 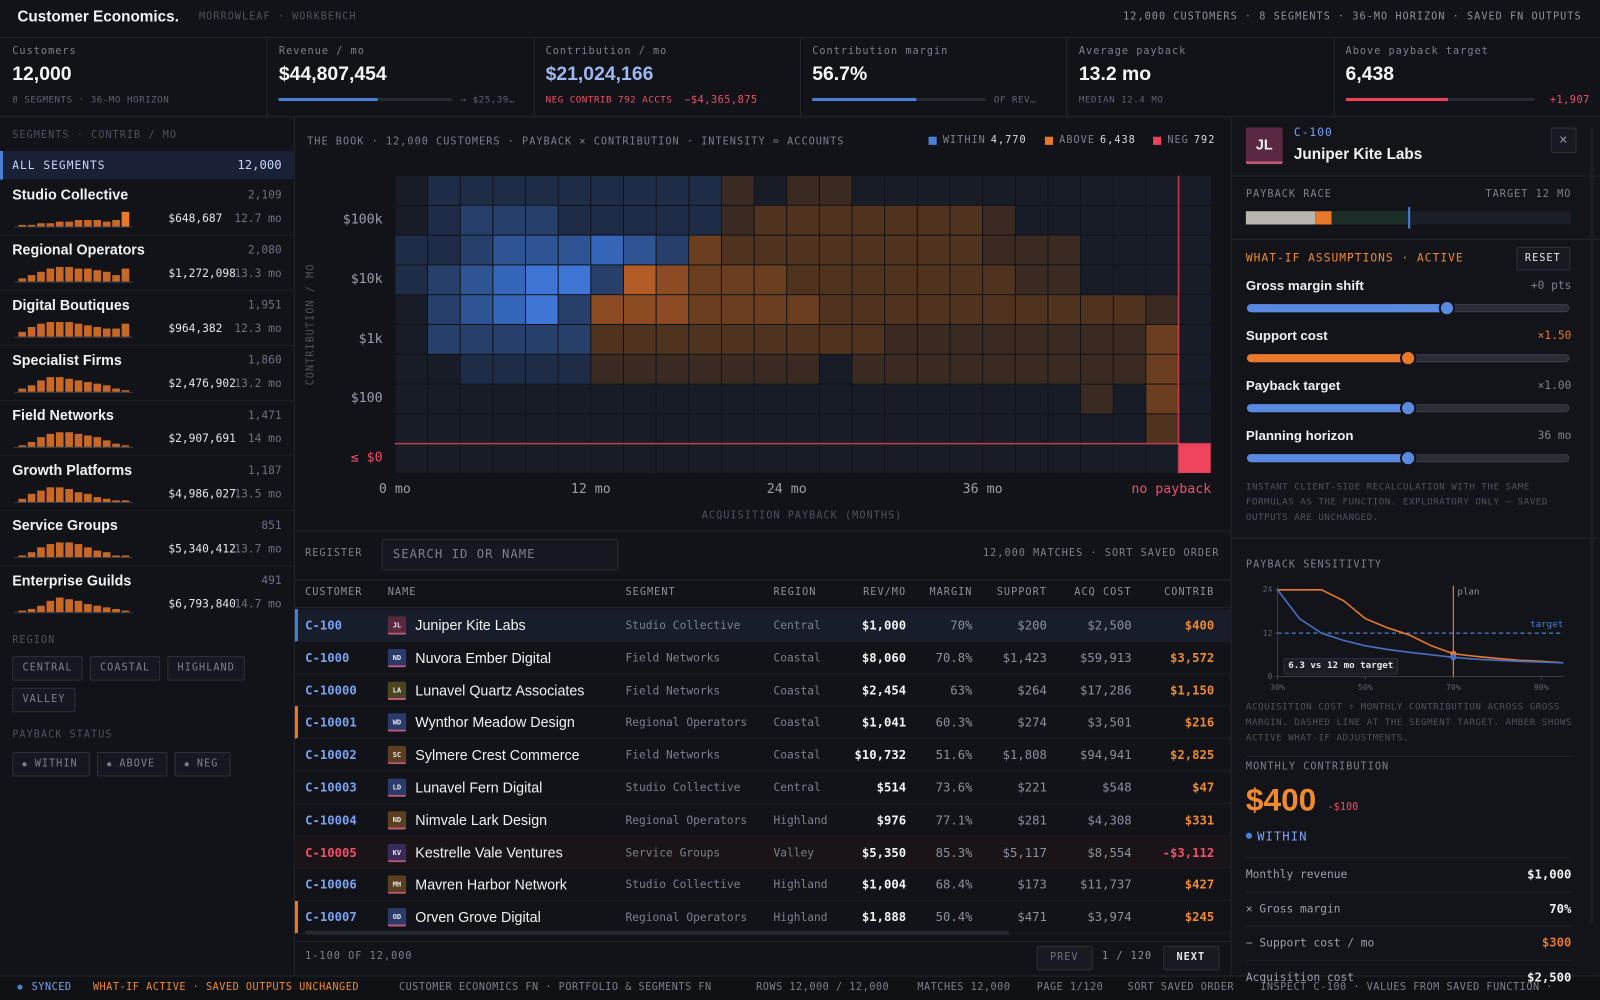 I want to click on region: Highland, so click(x=800, y=885).